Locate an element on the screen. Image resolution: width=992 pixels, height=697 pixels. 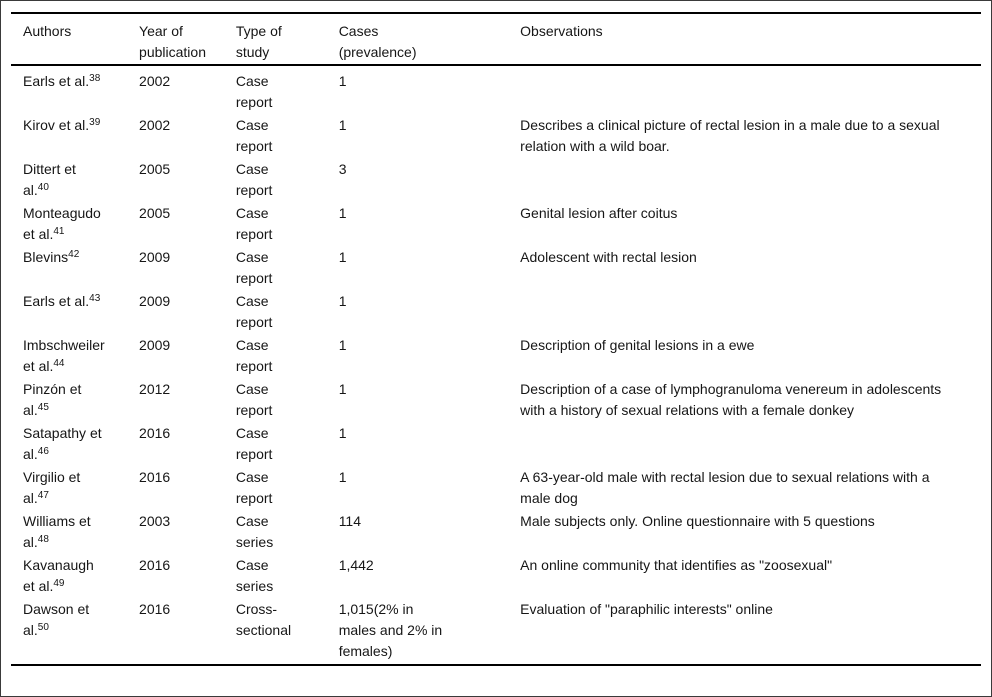
cell-author: Dittert et al.40 is located at coordinates (75, 181).